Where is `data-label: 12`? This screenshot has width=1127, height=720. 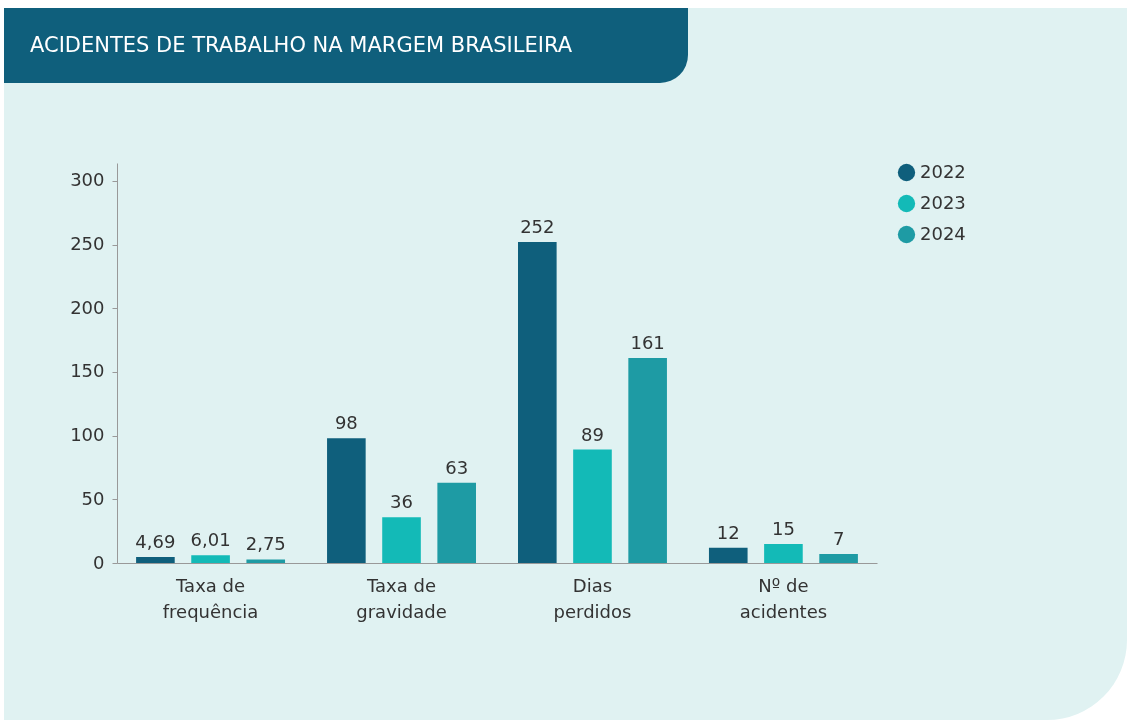
data-label: 12 is located at coordinates (728, 532).